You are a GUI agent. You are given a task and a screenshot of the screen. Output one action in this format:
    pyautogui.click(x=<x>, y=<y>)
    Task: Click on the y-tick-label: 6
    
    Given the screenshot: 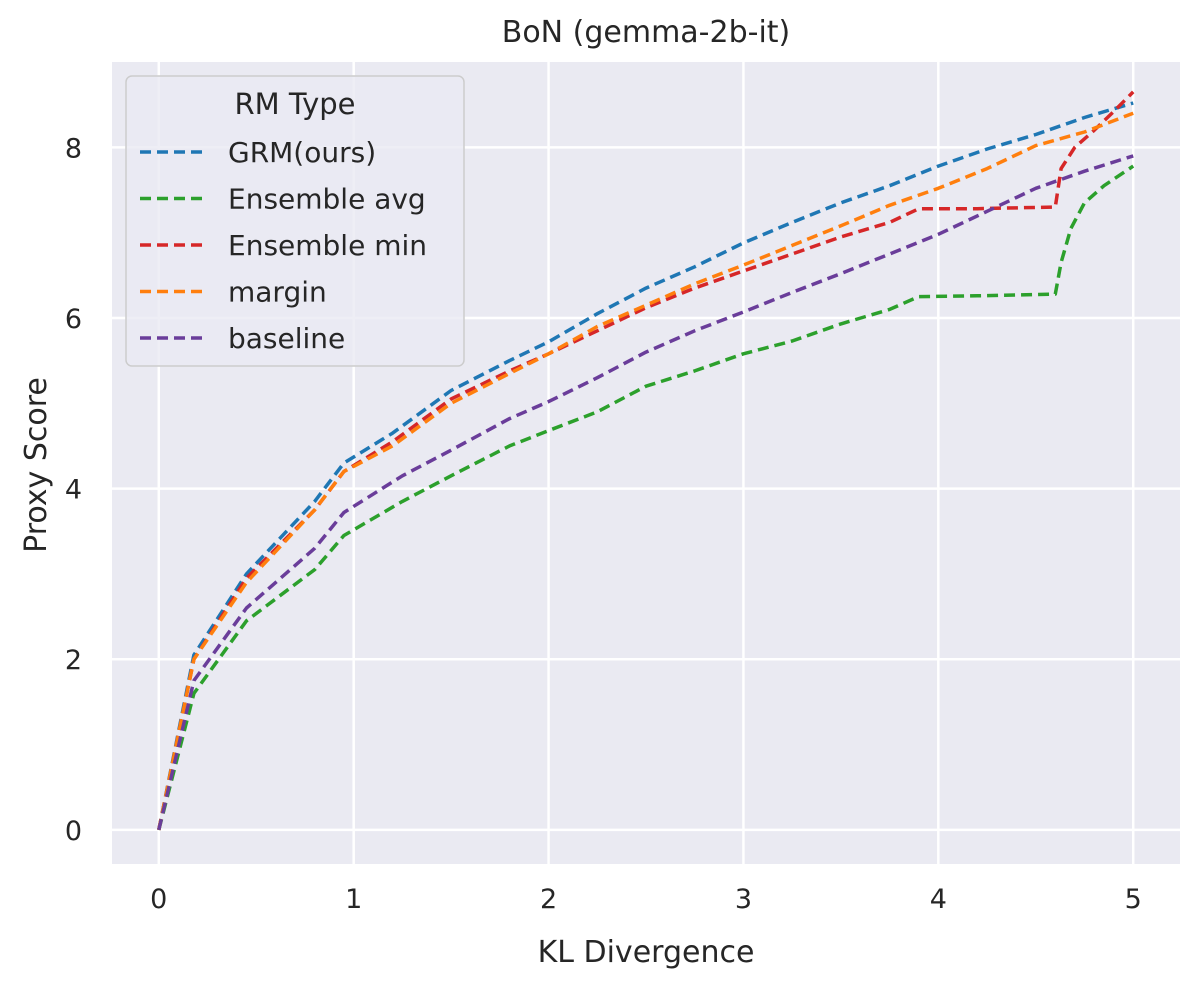 What is the action you would take?
    pyautogui.click(x=73, y=319)
    